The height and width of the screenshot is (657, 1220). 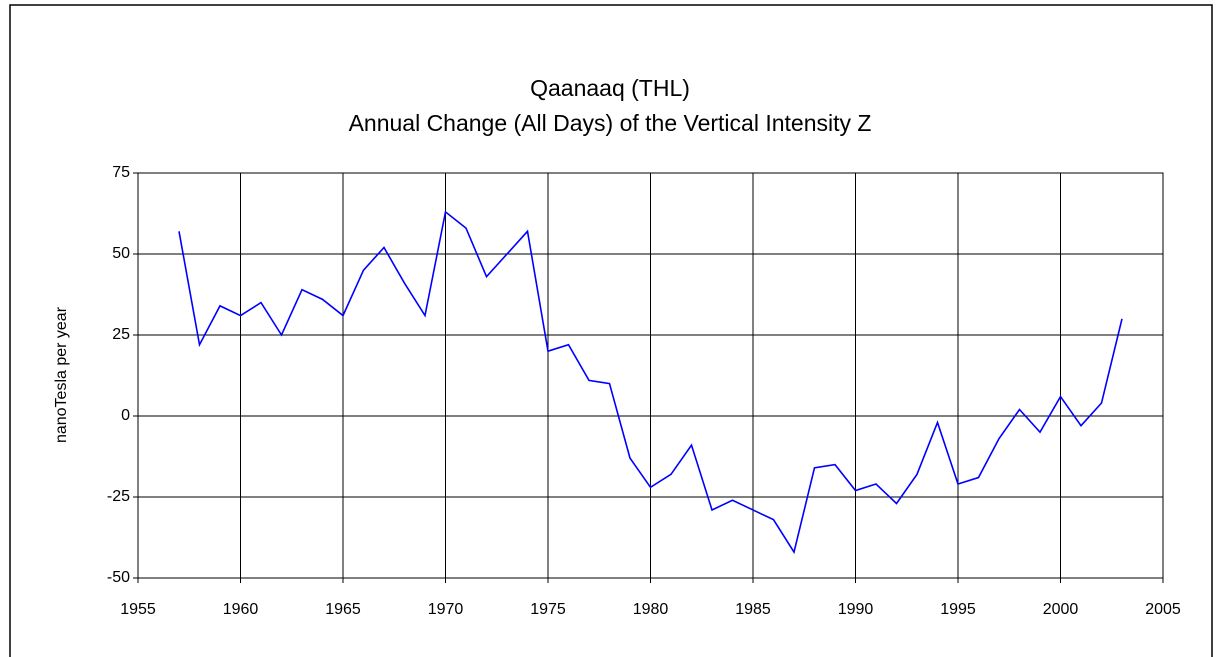 What do you see at coordinates (1163, 609) in the screenshot?
I see `x-tick-label: 2005` at bounding box center [1163, 609].